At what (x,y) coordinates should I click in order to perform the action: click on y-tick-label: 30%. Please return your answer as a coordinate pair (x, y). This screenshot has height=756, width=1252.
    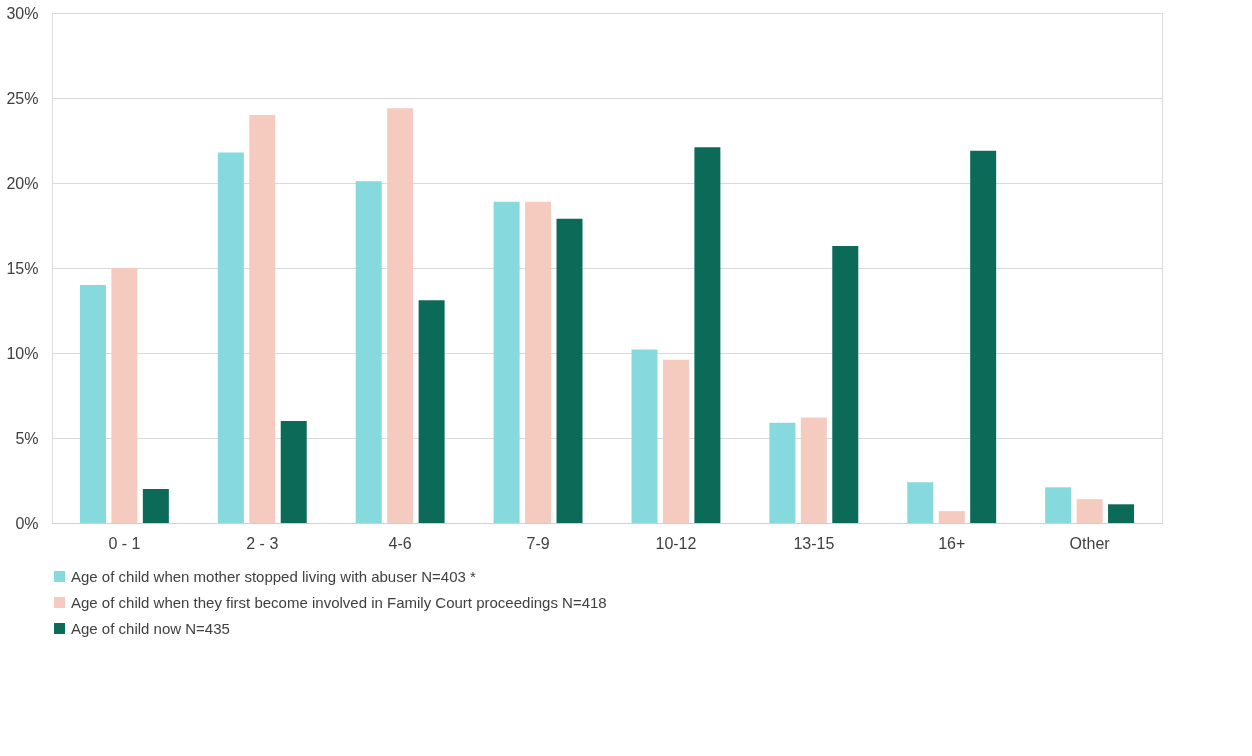
    Looking at the image, I should click on (22, 13).